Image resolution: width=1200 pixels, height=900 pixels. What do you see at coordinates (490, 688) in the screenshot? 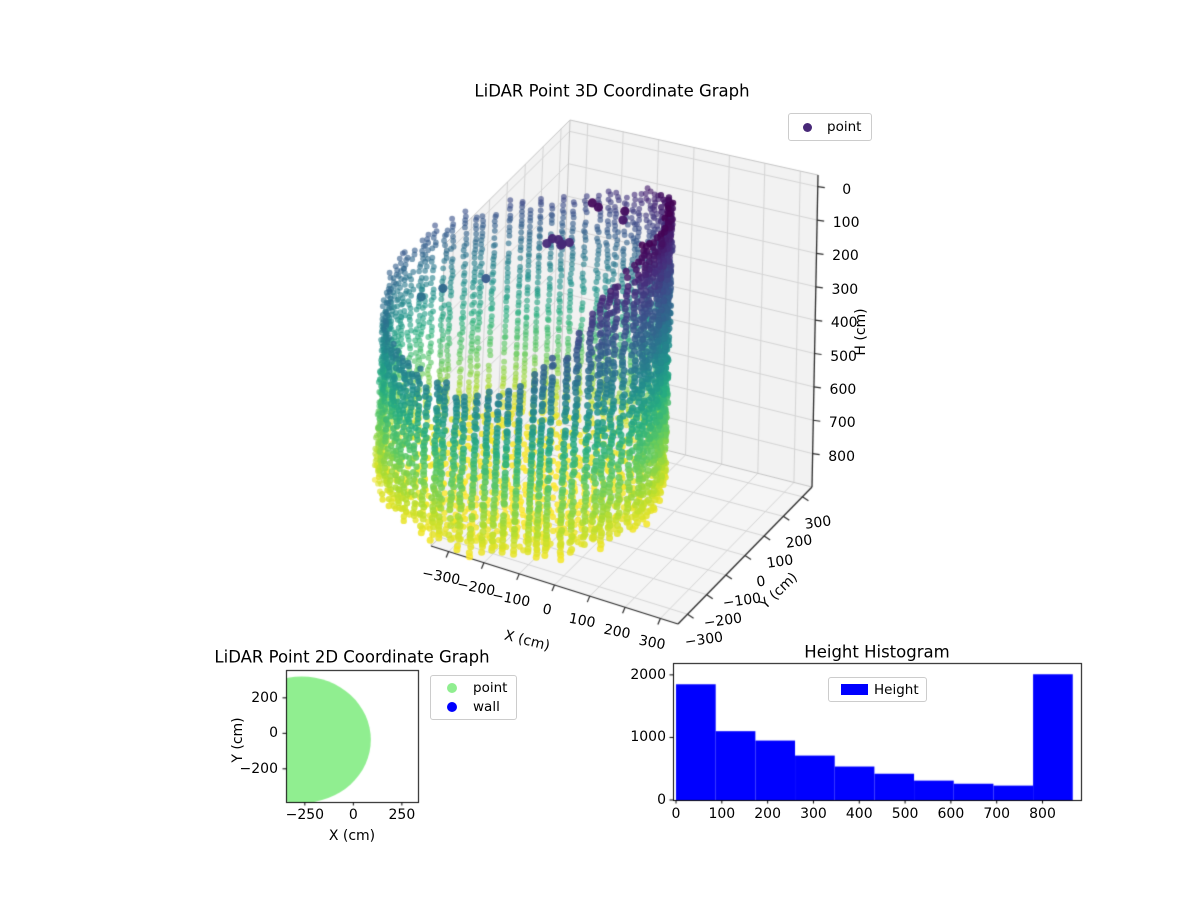
I see `plot2d-legend-point-label: point` at bounding box center [490, 688].